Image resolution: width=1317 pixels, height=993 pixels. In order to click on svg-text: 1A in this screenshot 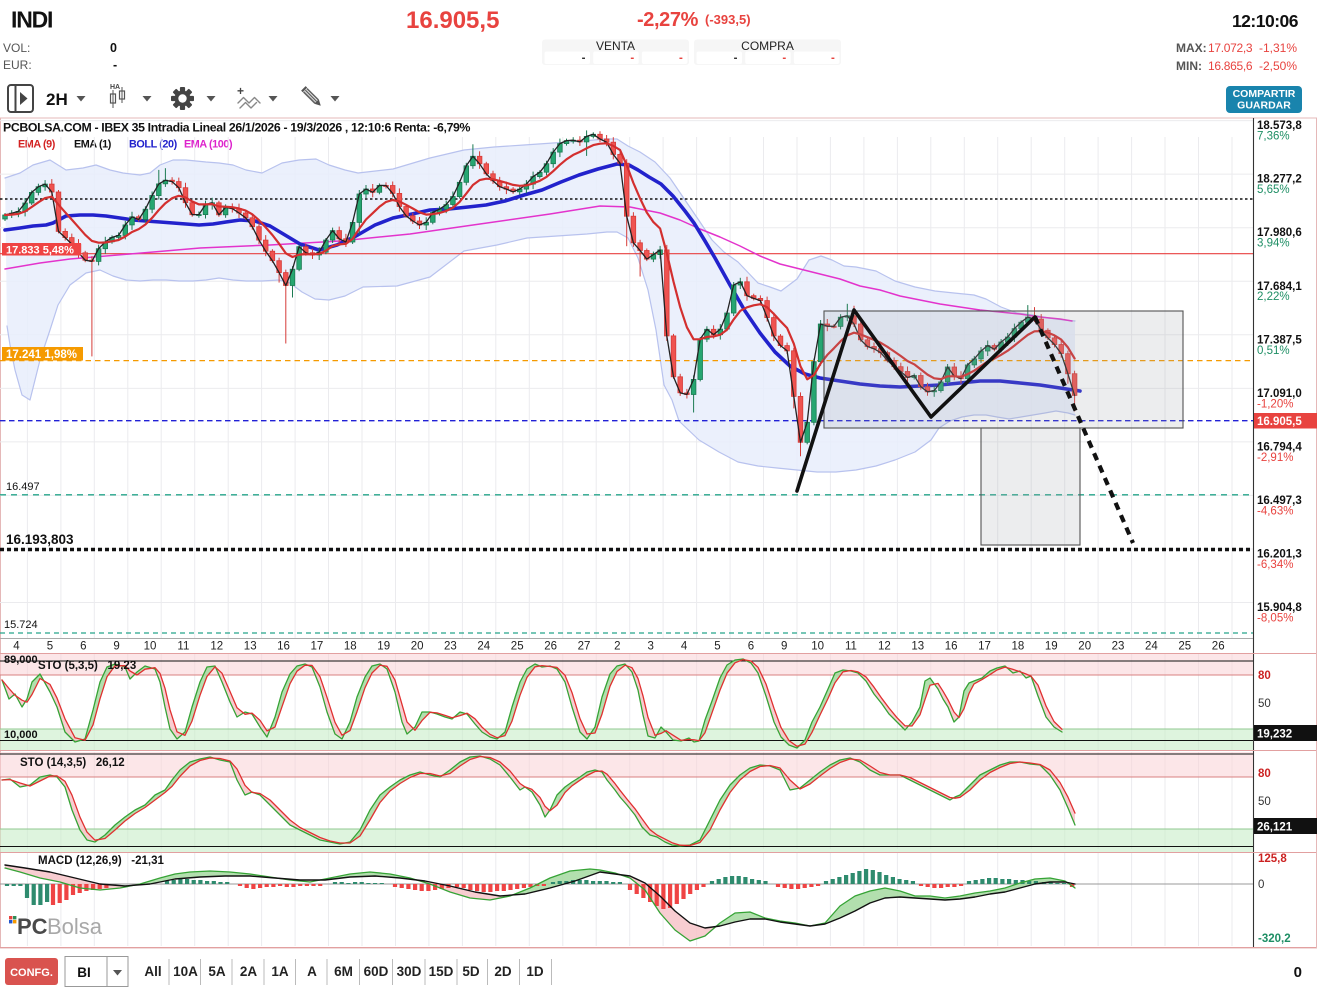, I will do `click(280, 971)`.